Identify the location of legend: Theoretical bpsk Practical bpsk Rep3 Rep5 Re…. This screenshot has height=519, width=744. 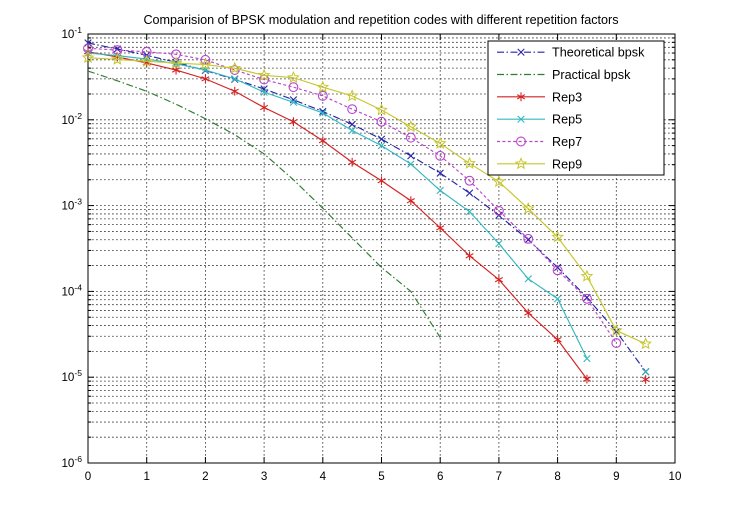
(576, 108).